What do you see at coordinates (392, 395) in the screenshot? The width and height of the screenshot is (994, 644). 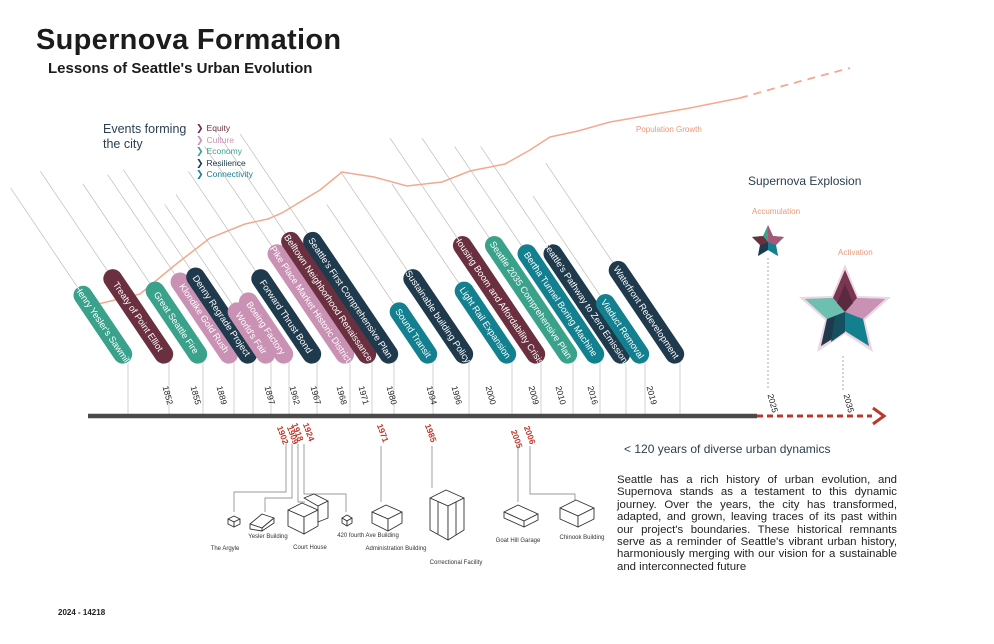 I see `timeline-year-label: 1980` at bounding box center [392, 395].